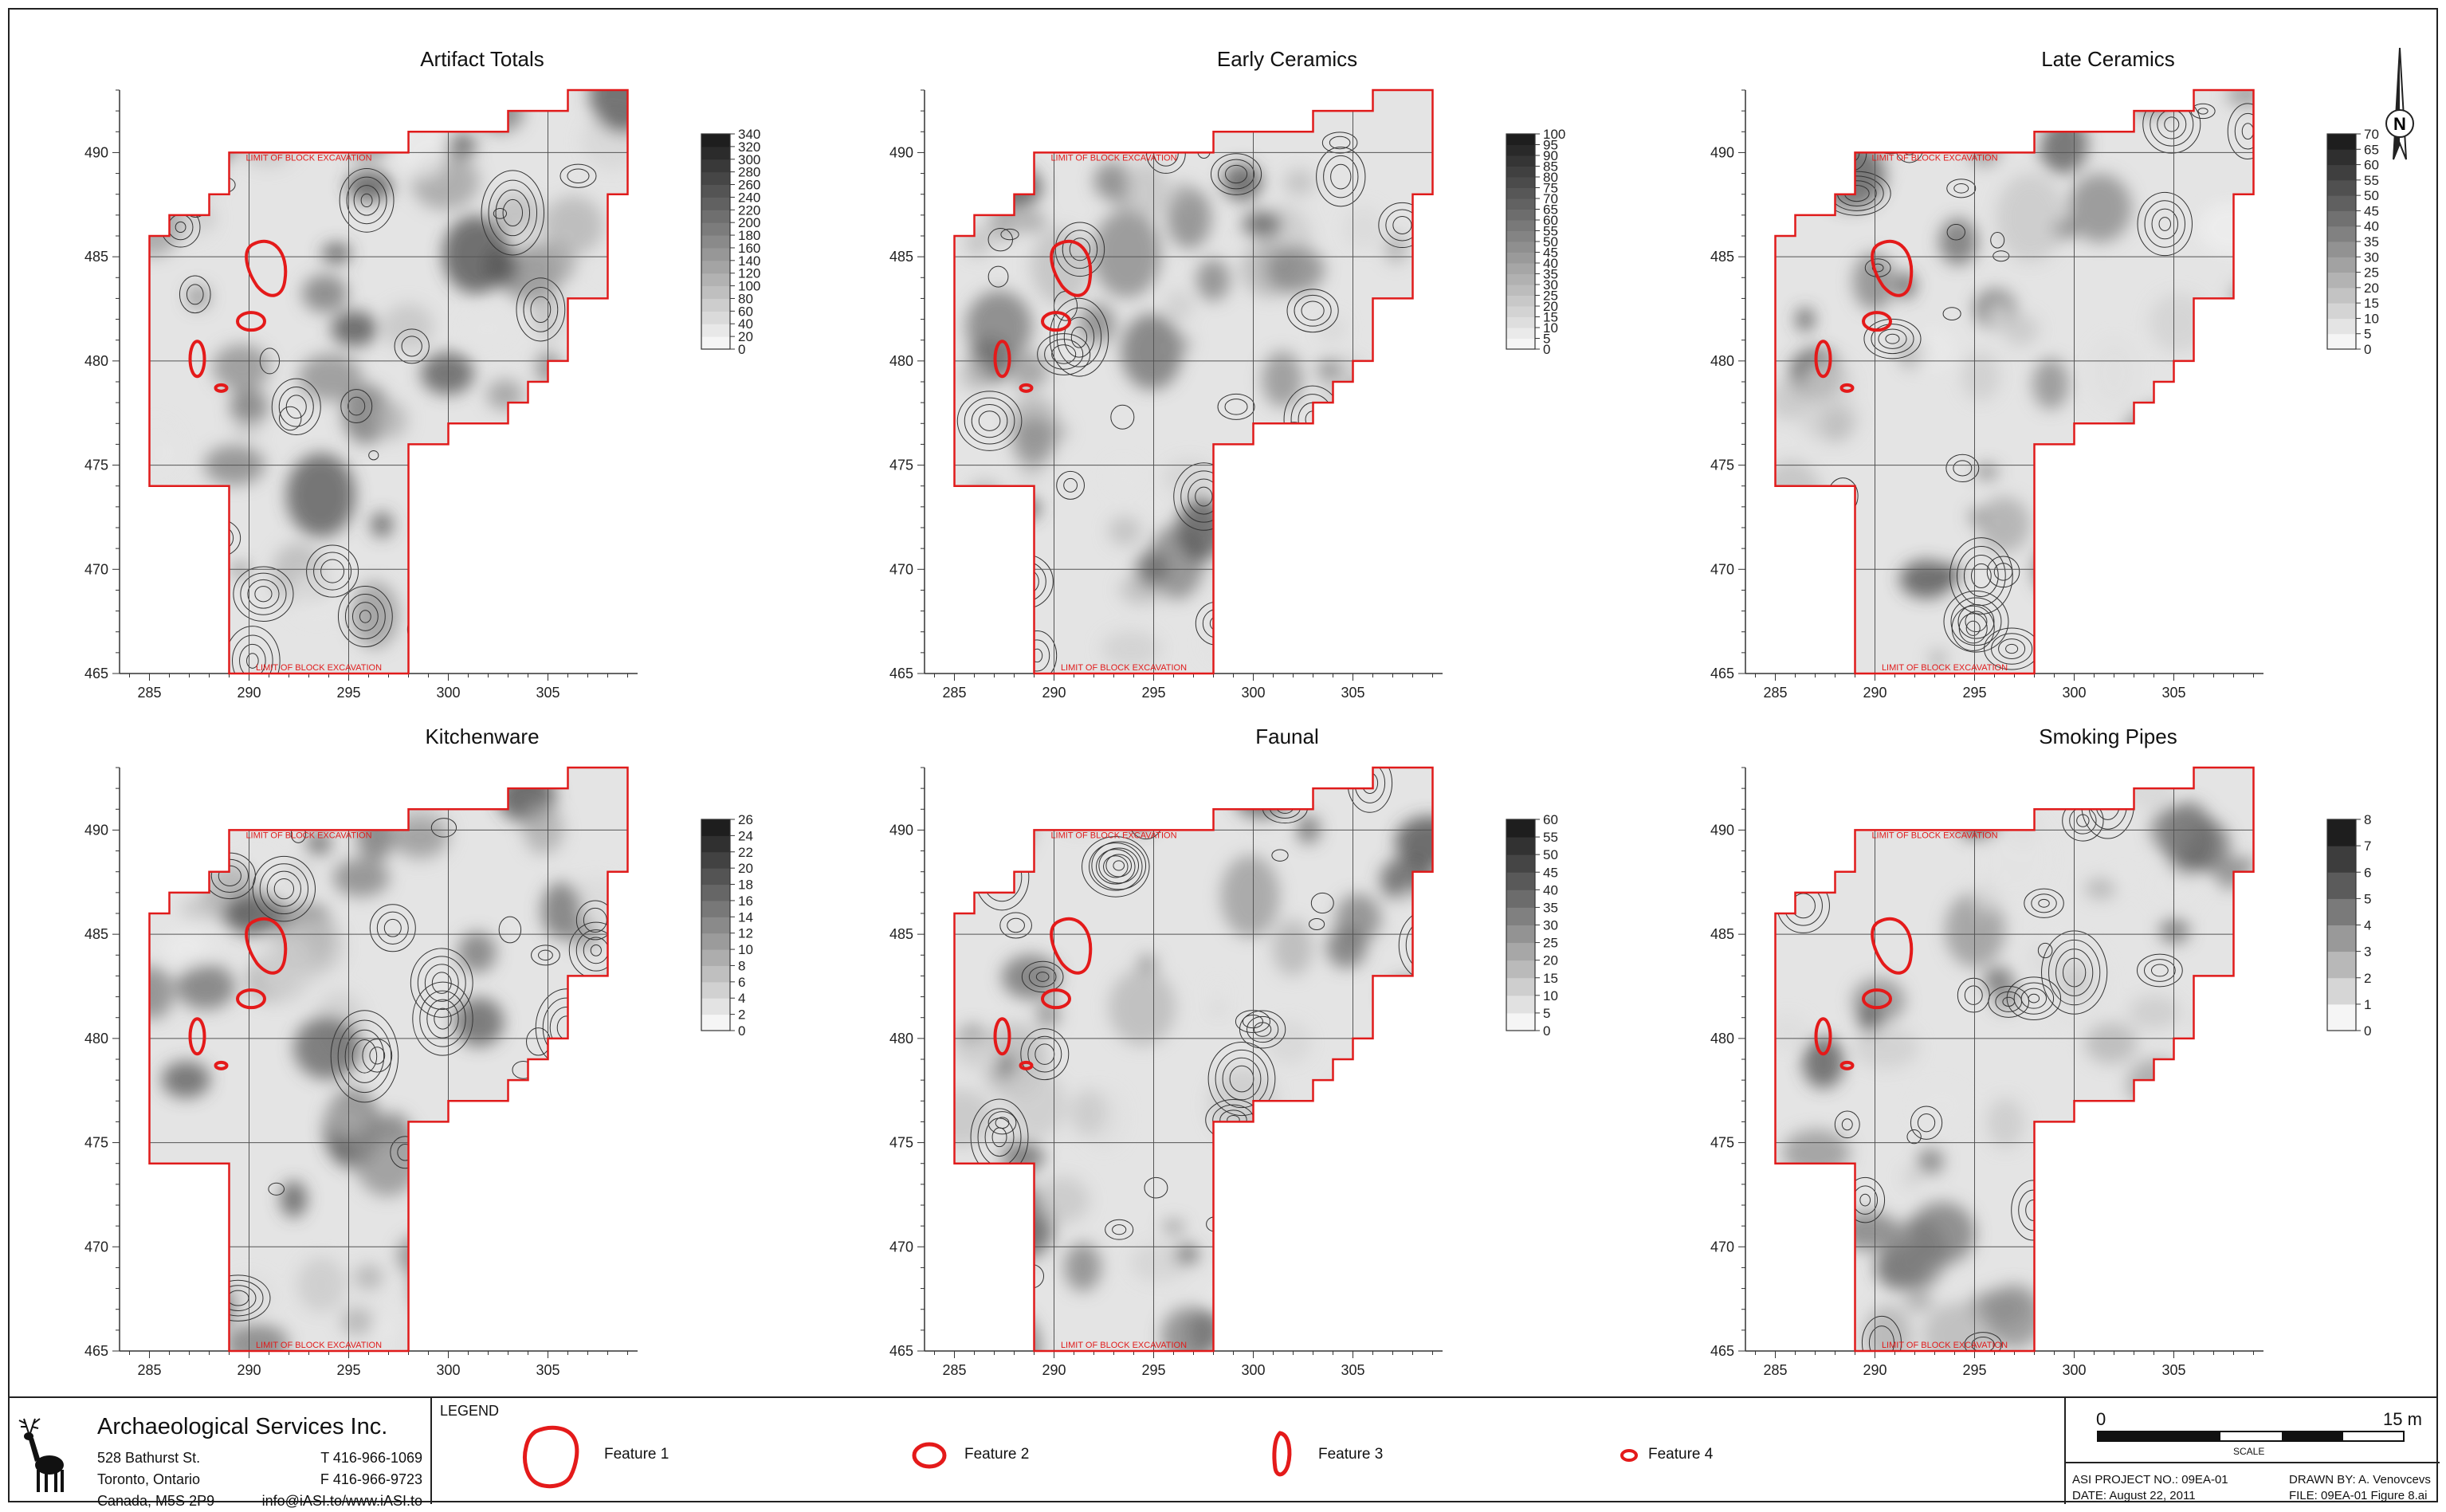  I want to click on panel-title: Artifact Totals, so click(482, 59).